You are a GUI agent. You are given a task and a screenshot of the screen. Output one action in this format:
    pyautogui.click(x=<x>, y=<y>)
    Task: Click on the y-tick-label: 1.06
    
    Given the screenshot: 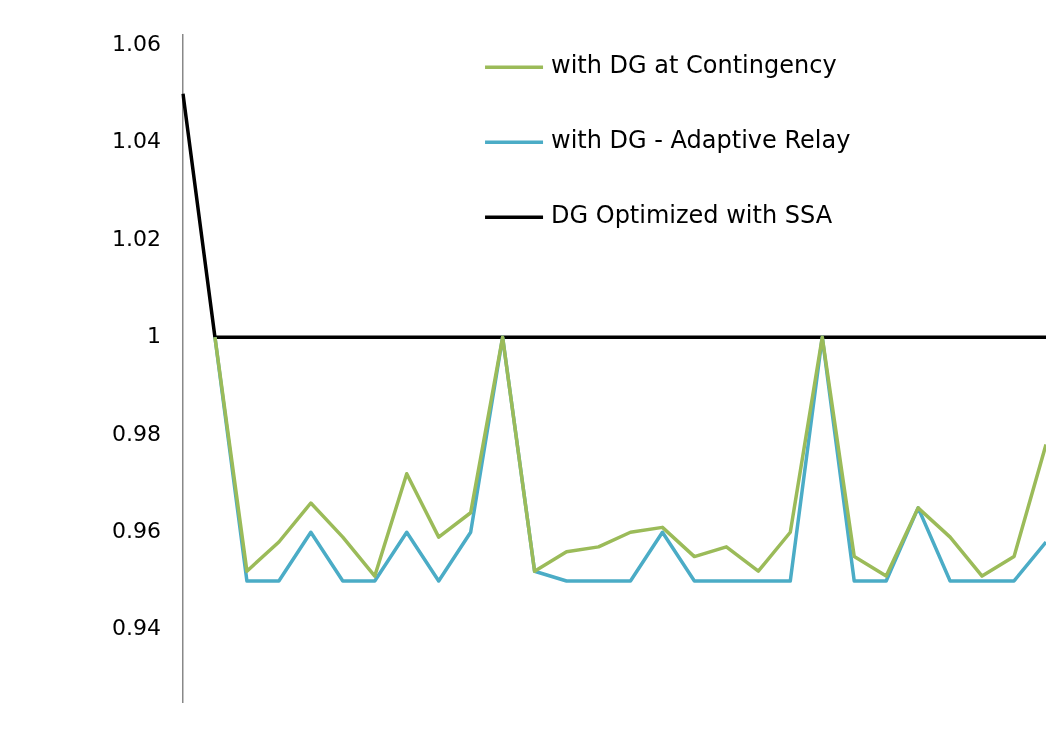 What is the action you would take?
    pyautogui.click(x=136, y=43)
    